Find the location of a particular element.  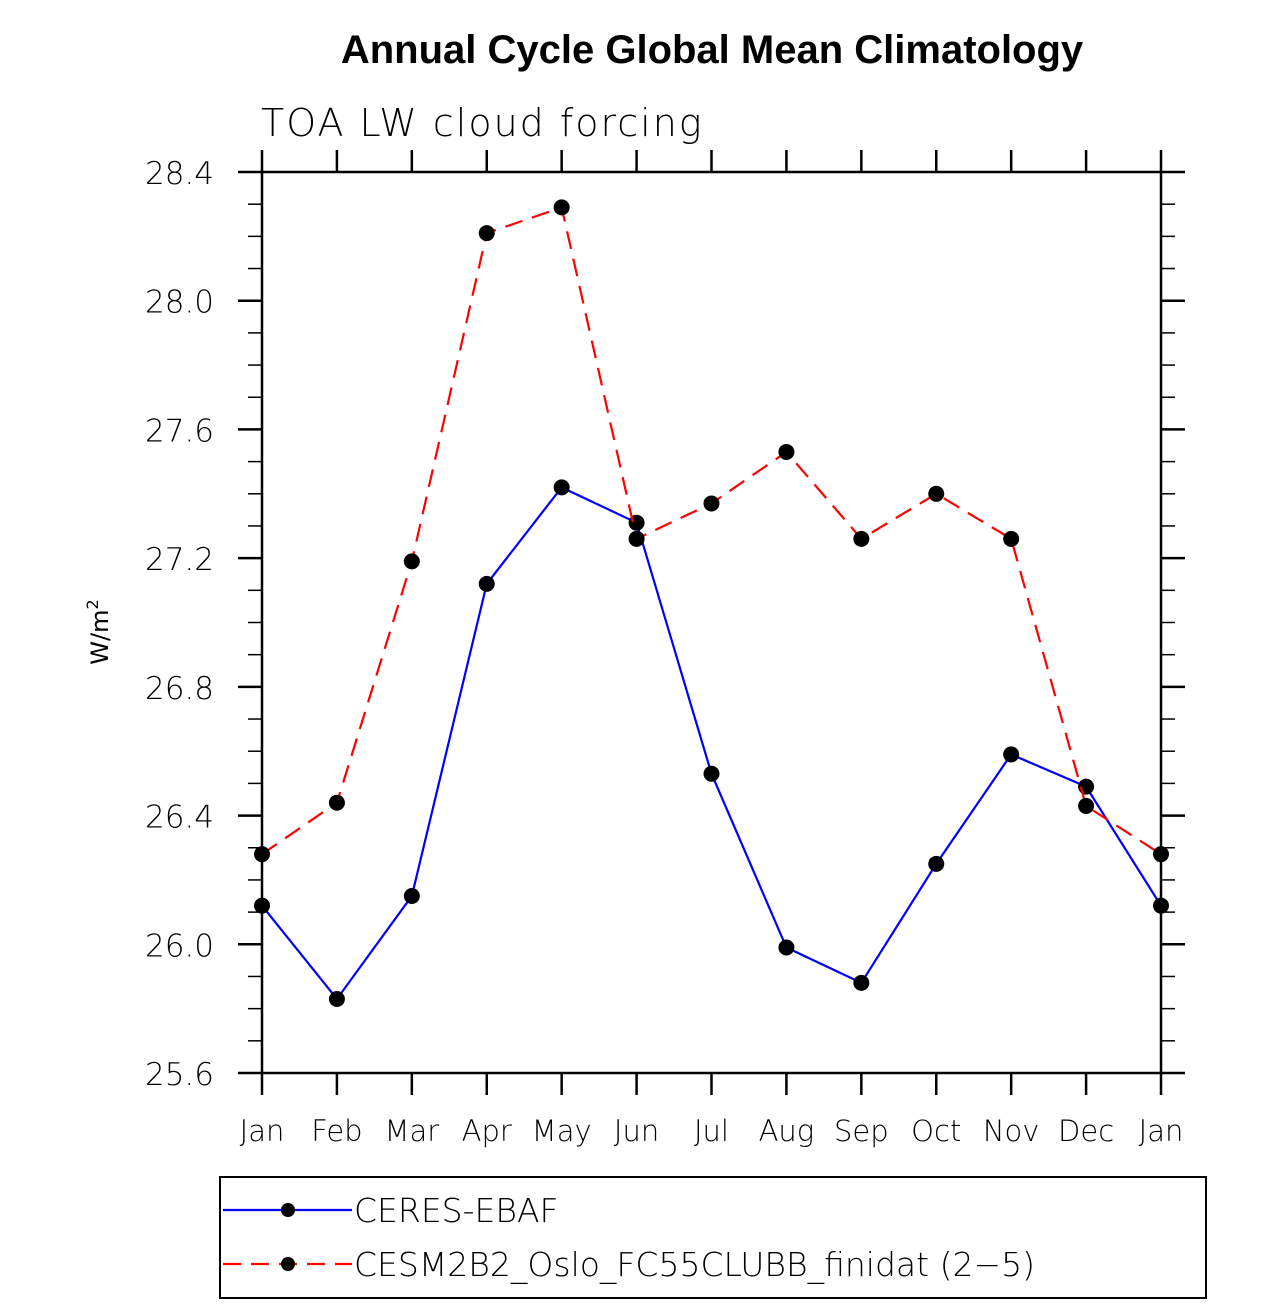

x-tick-label: Apr is located at coordinates (487, 1131).